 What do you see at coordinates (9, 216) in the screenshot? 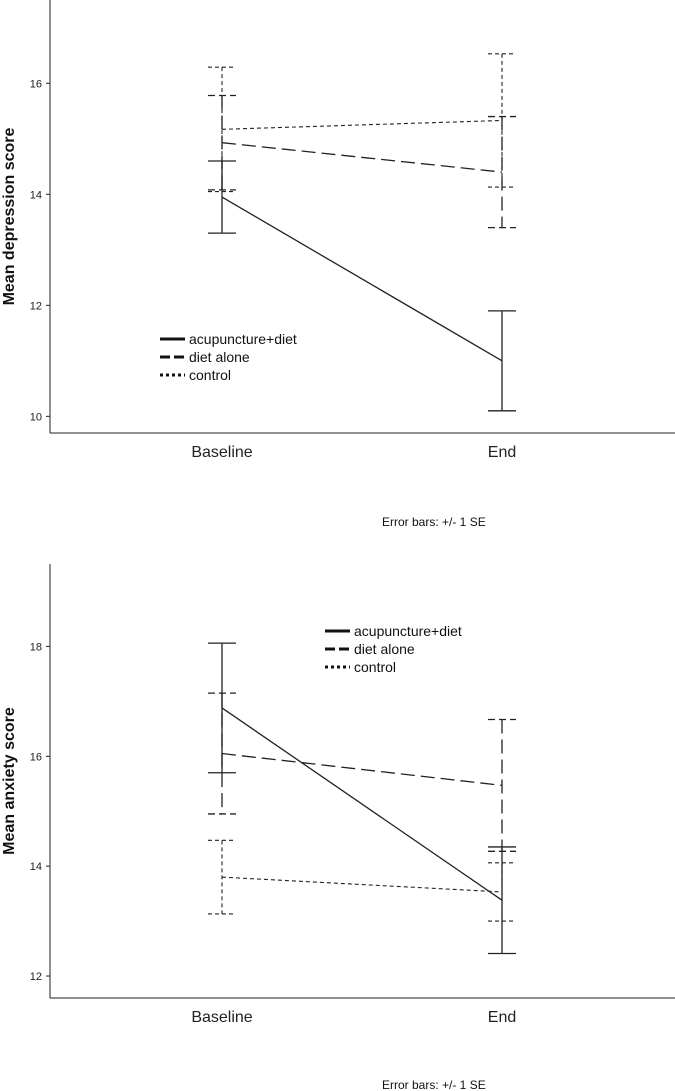
I see `y-axis-label: Mean depression score` at bounding box center [9, 216].